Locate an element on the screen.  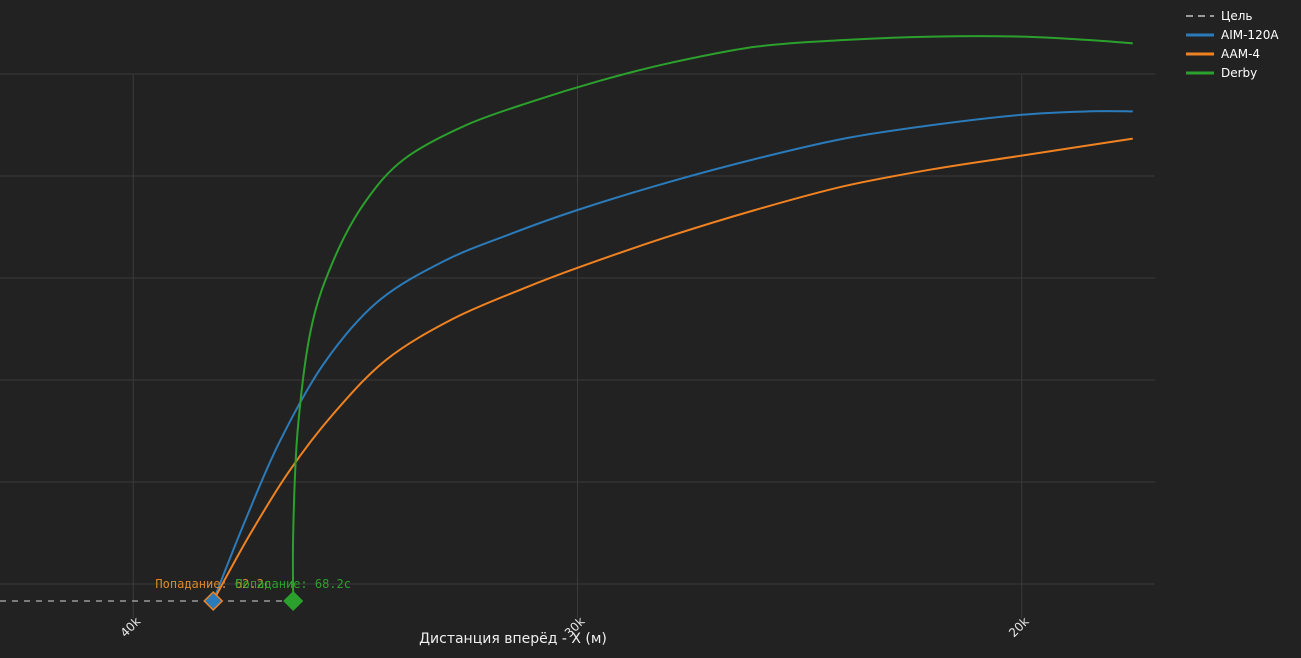
x-tick-label: 20k is located at coordinates (1019, 627).